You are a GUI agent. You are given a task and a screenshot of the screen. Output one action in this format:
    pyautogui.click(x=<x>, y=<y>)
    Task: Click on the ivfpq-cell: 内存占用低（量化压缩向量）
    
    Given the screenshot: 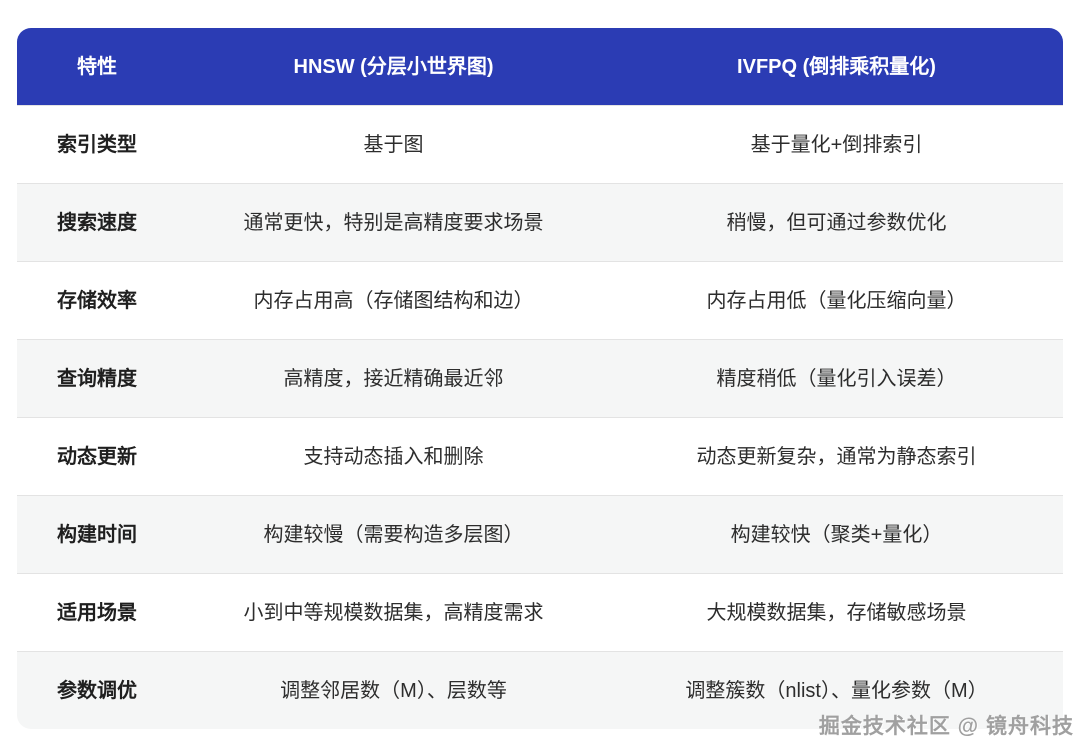 What is the action you would take?
    pyautogui.click(x=836, y=300)
    